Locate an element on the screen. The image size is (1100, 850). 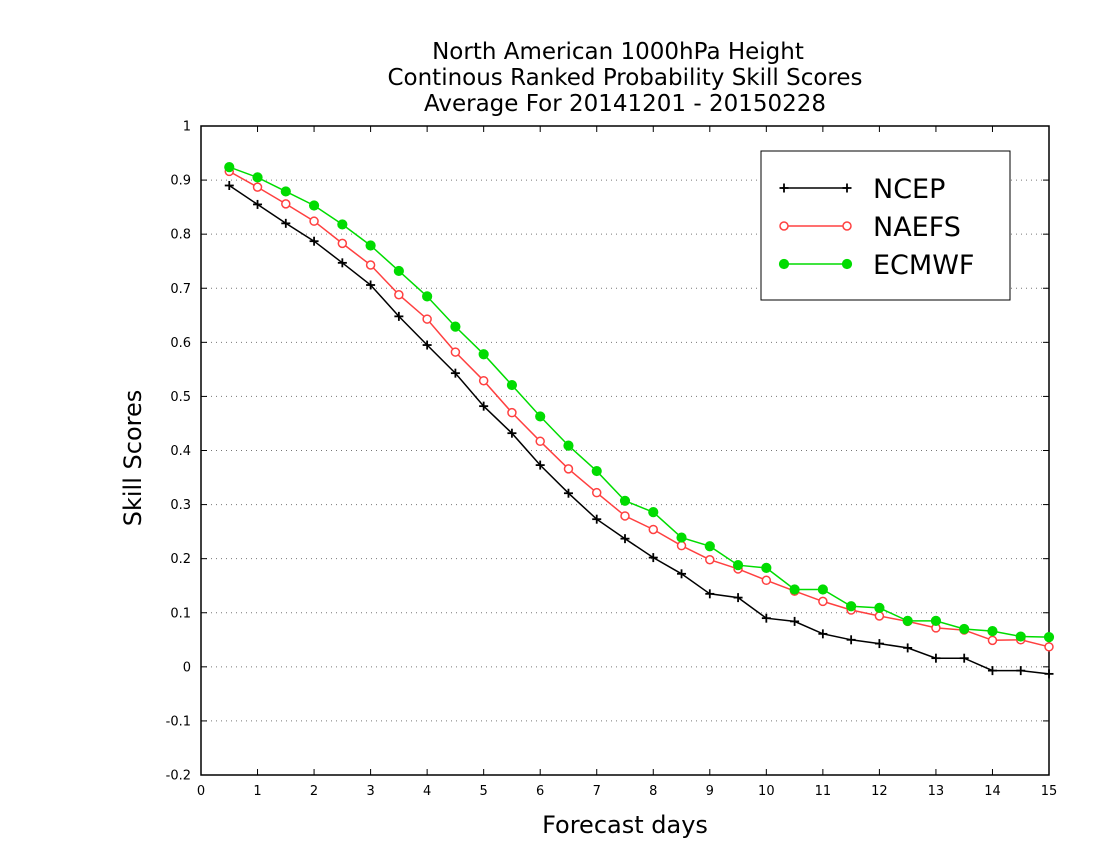
x-tick-label: 5 is located at coordinates (484, 791).